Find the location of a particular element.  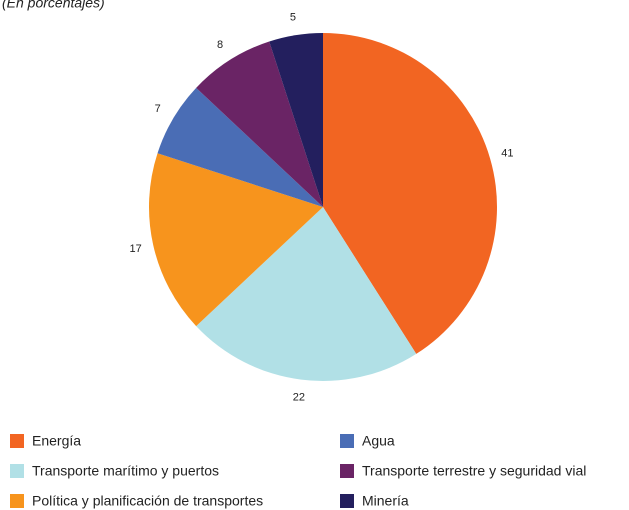

legend-label: Transporte marítimo y puertos is located at coordinates (125, 471).